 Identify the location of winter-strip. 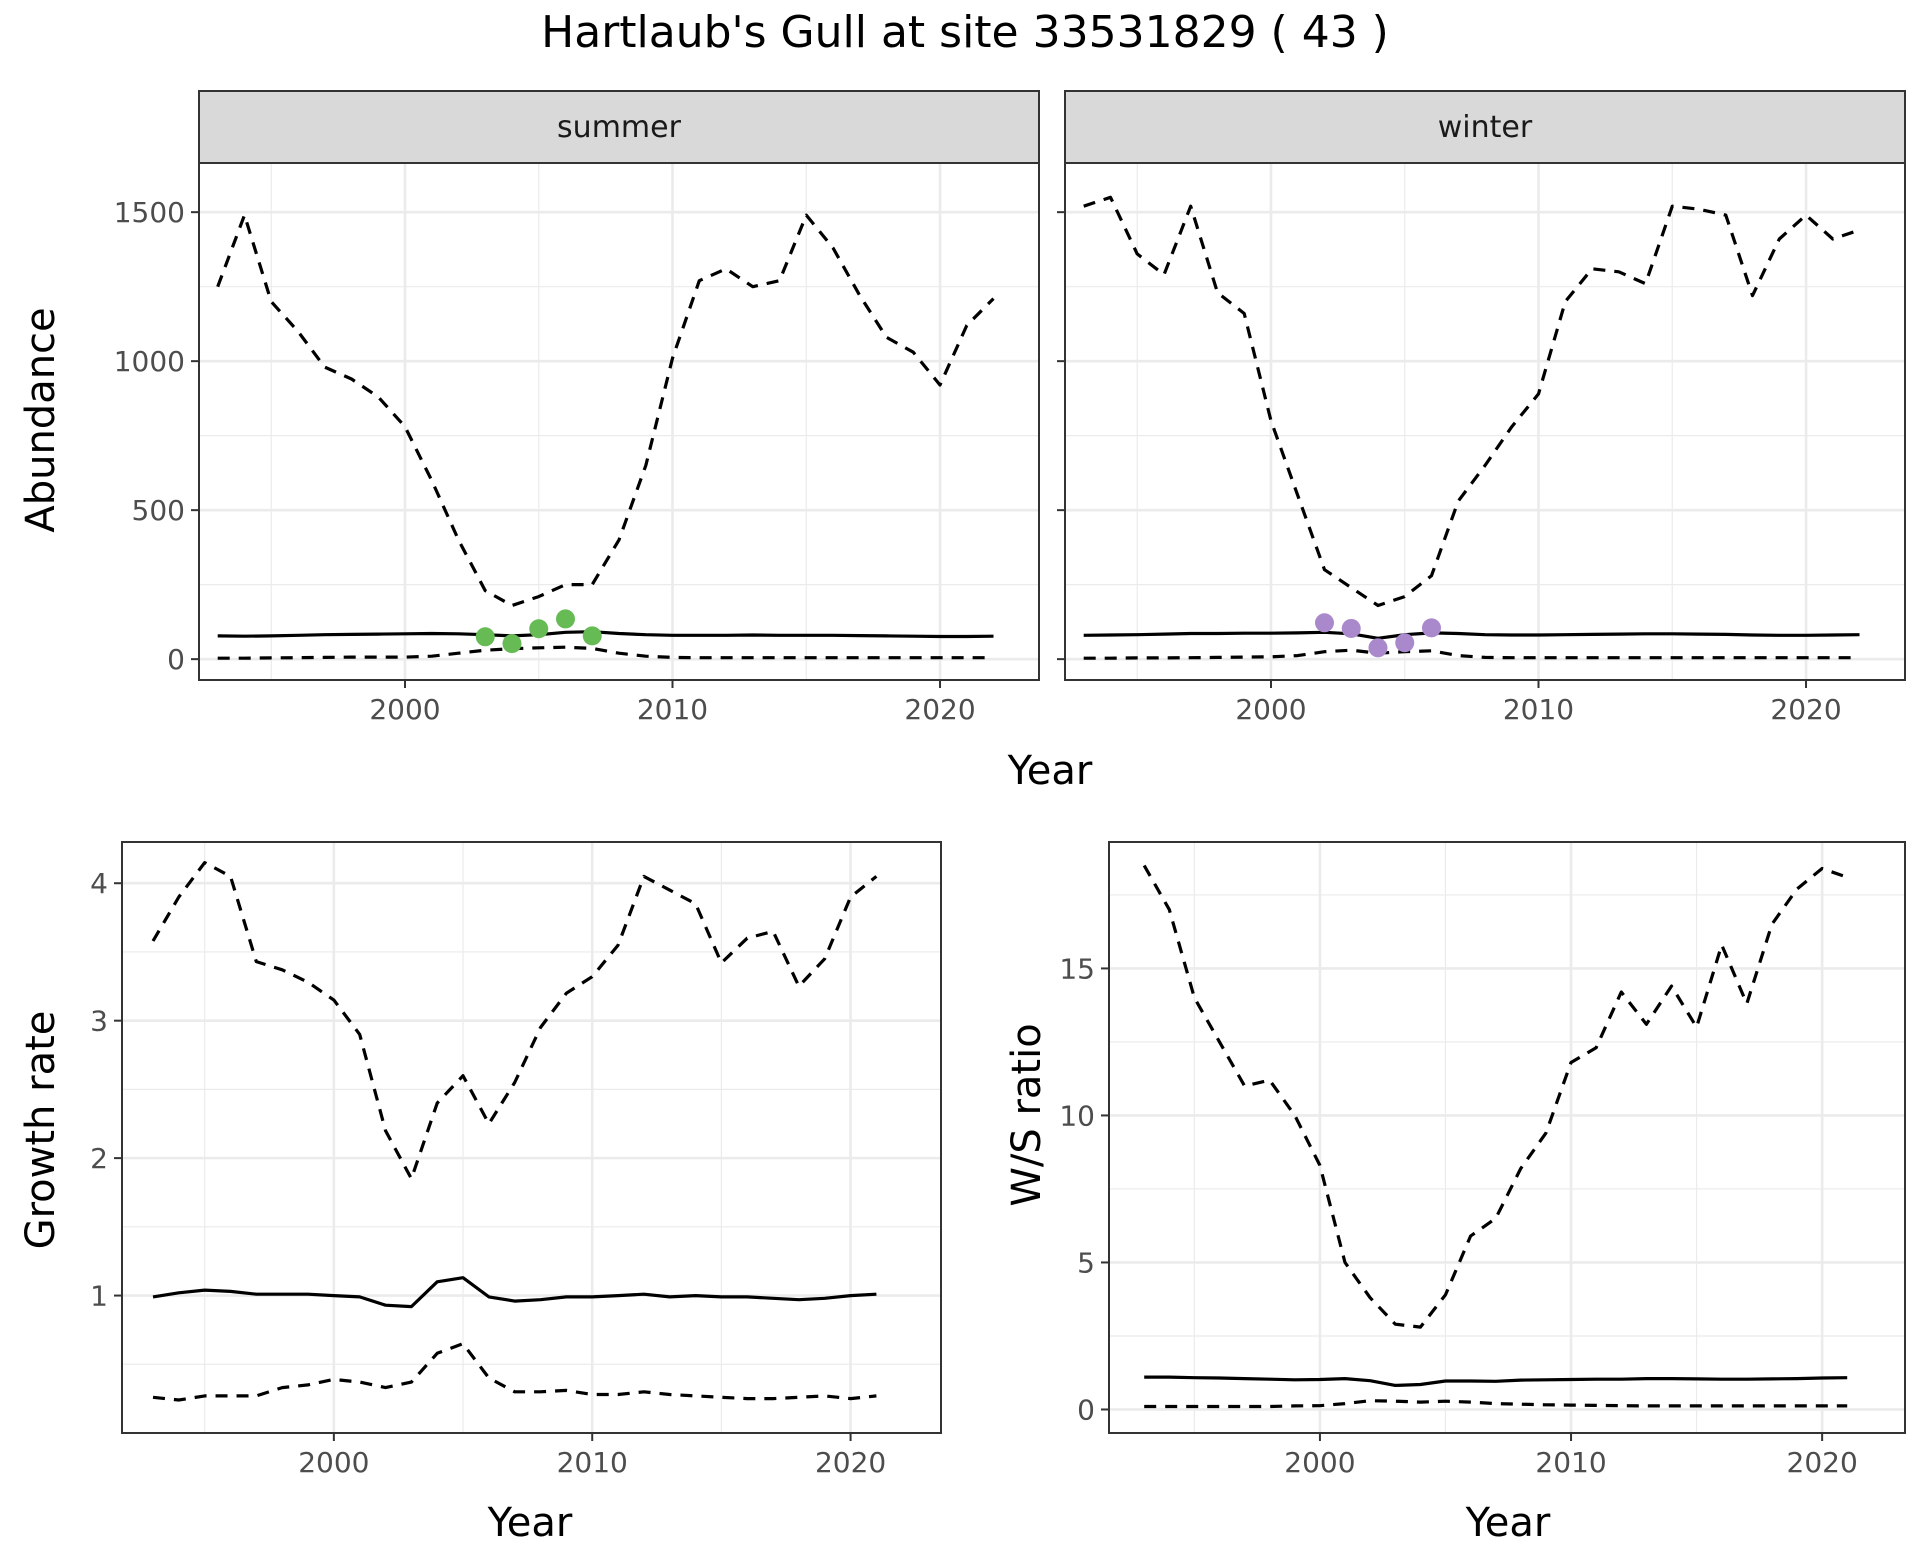
(1485, 127).